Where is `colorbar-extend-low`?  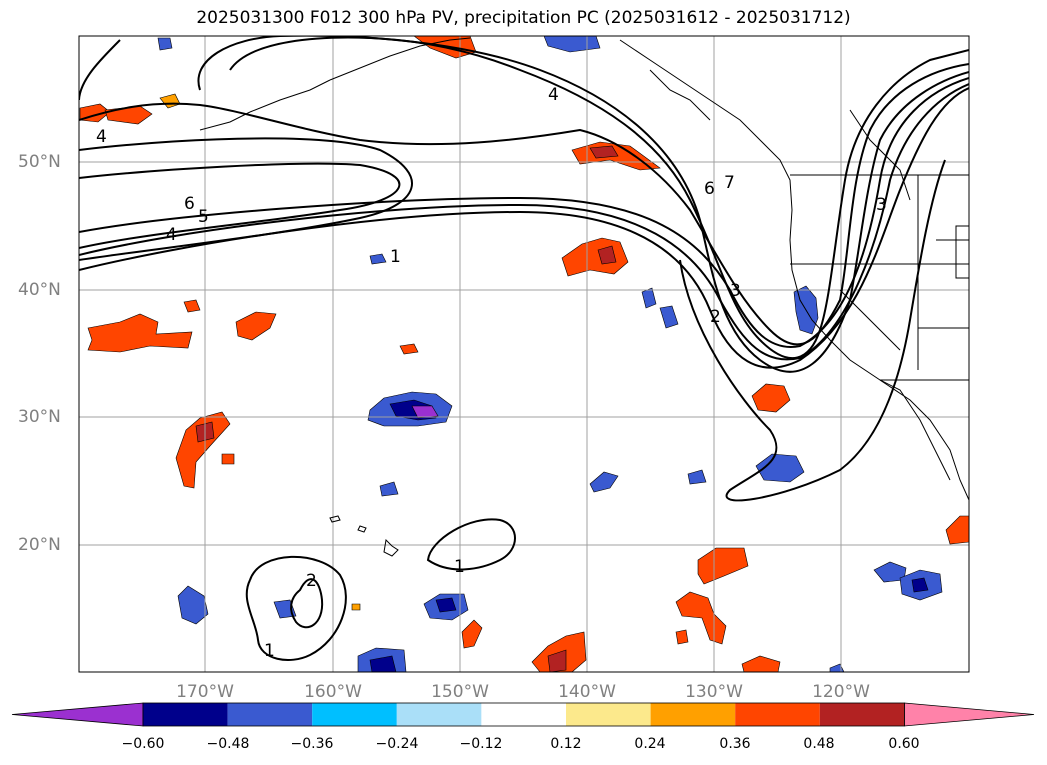 colorbar-extend-low is located at coordinates (77, 714).